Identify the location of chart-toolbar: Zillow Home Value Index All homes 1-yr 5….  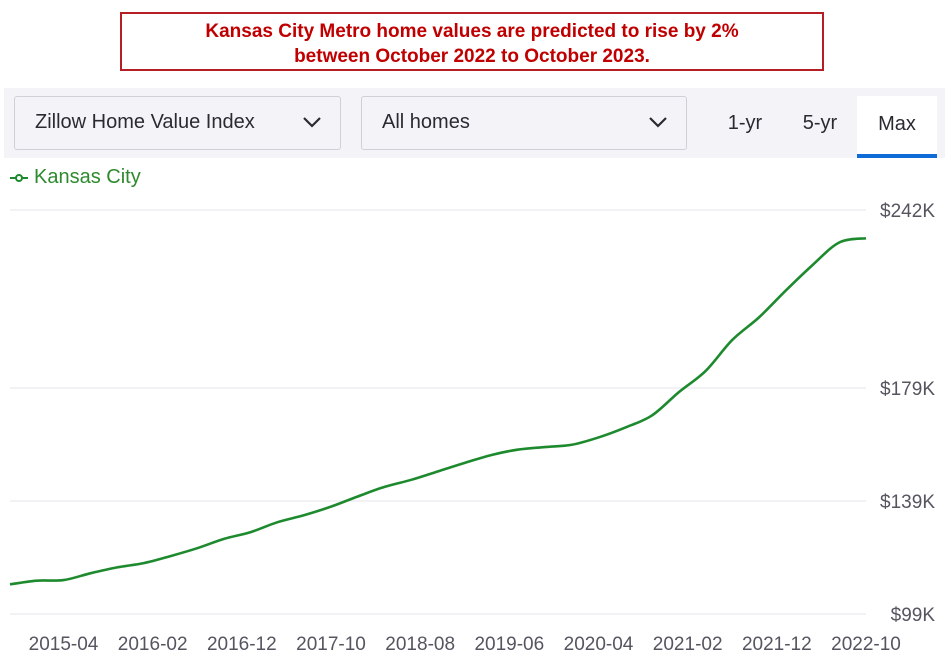
(474, 123).